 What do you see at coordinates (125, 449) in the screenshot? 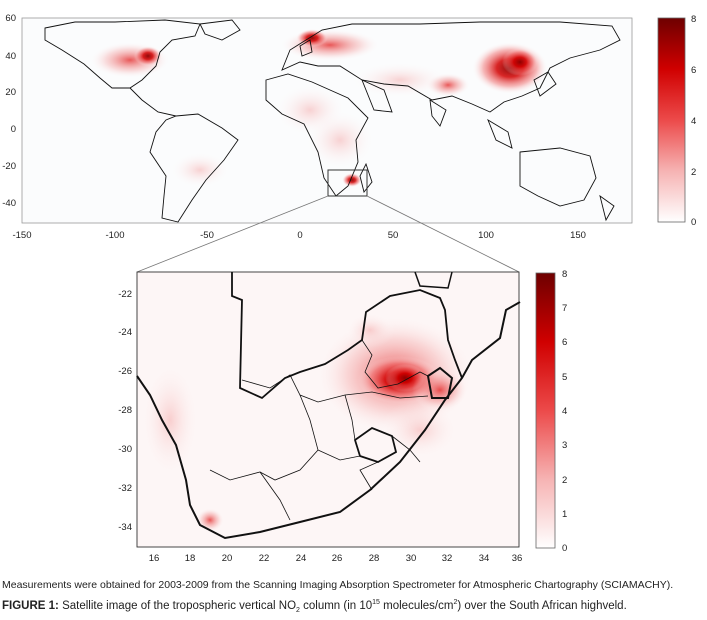
I see `zoom-y-tick: -30` at bounding box center [125, 449].